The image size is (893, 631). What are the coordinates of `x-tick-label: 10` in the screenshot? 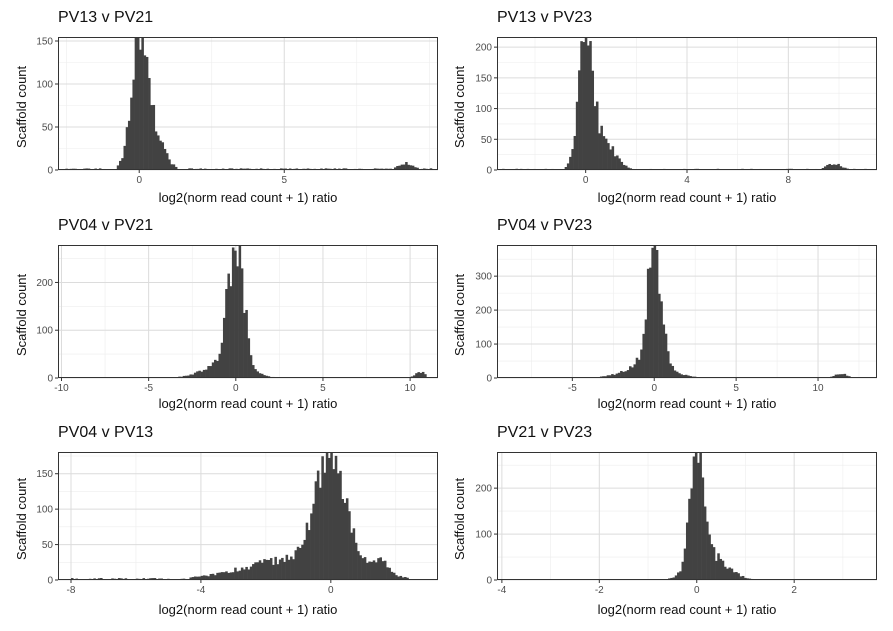 It's located at (818, 388).